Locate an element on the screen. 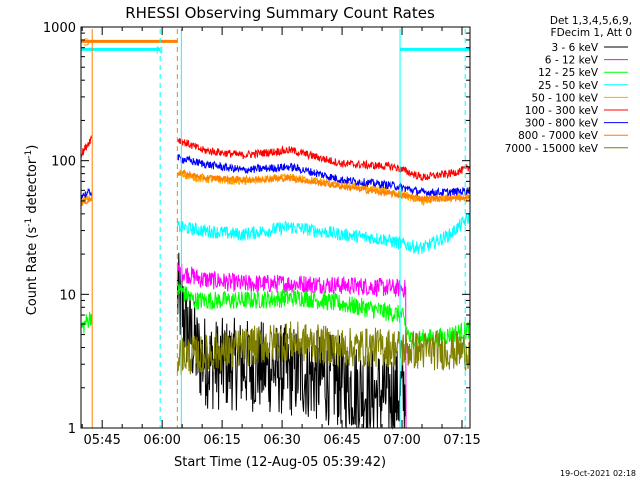  x-tick-label-7: 07:15 is located at coordinates (461, 440).